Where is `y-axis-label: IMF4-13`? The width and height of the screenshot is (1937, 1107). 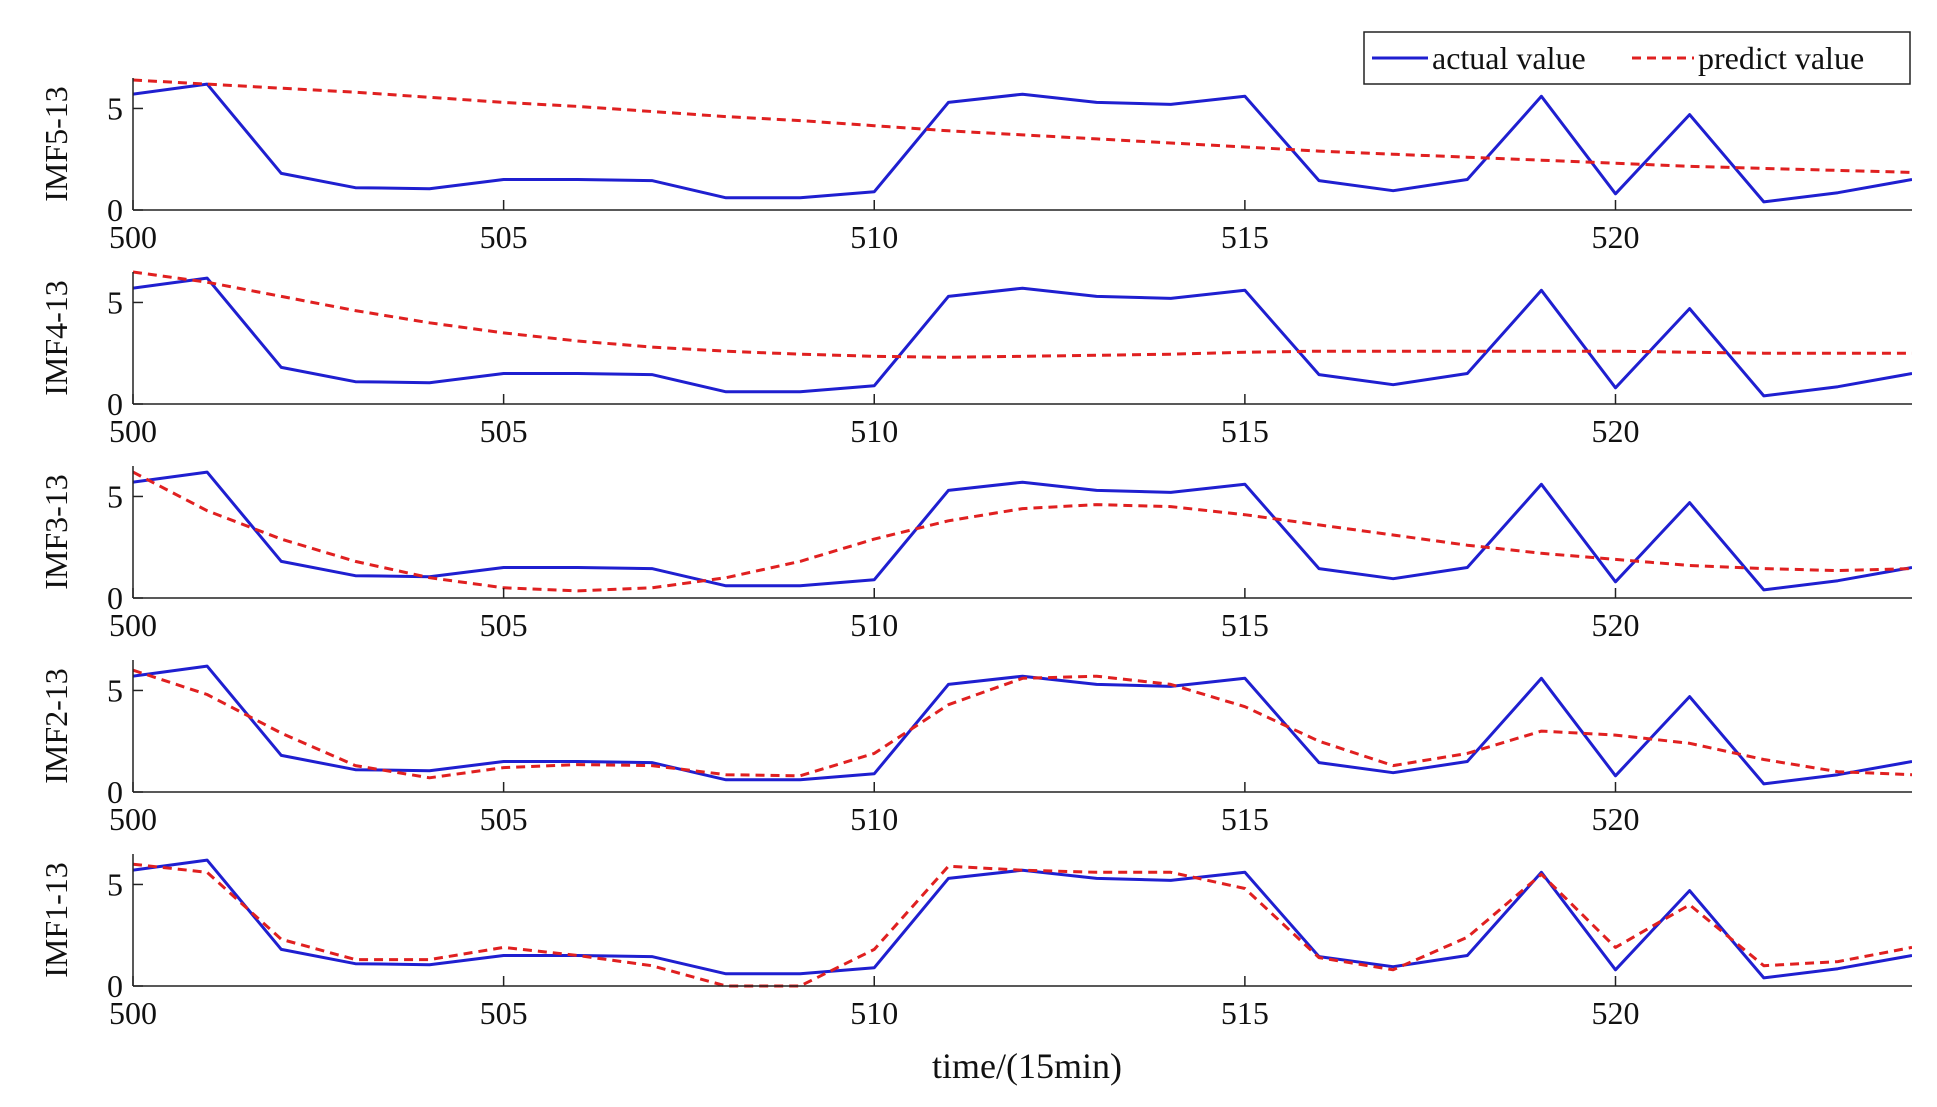
y-axis-label: IMF4-13 is located at coordinates (56, 338).